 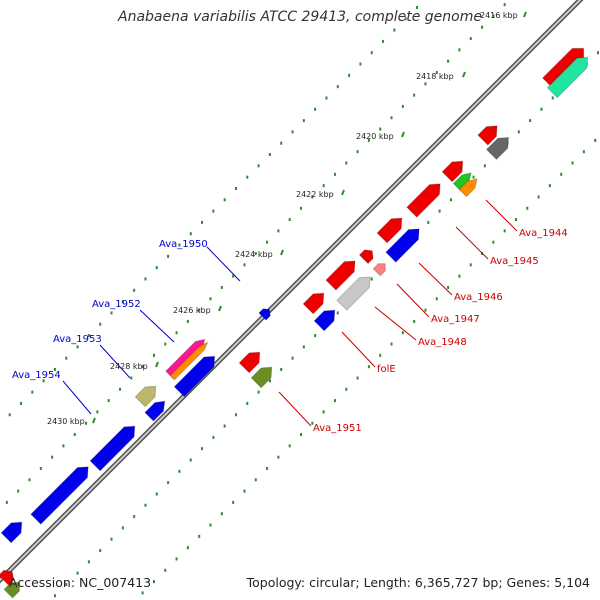 What do you see at coordinates (478, 297) in the screenshot?
I see `gene-label-ava-1946: Ava_1946` at bounding box center [478, 297].